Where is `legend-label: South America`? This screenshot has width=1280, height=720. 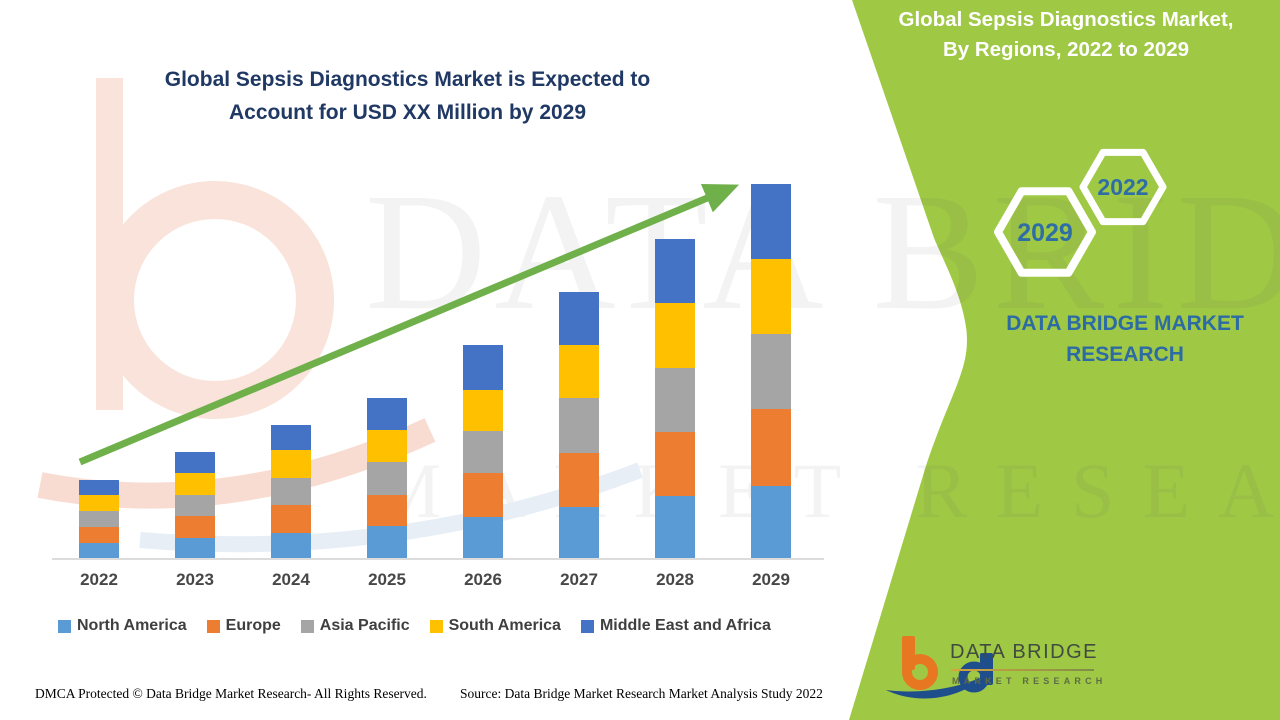
legend-label: South America is located at coordinates (504, 625).